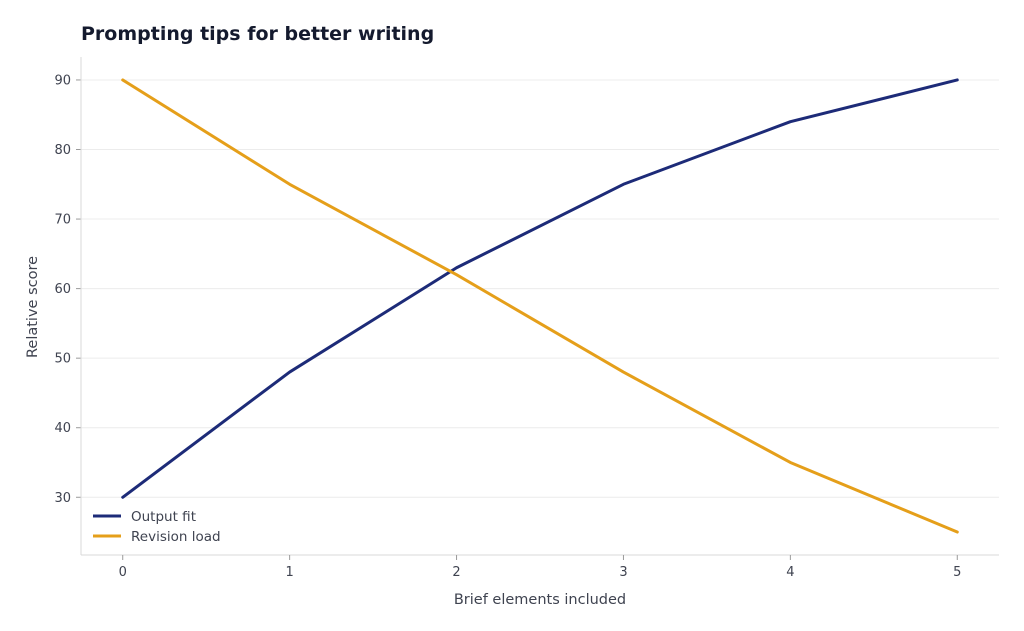 Image resolution: width=1024 pixels, height=631 pixels. What do you see at coordinates (123, 572) in the screenshot?
I see `x-tick-label: 0` at bounding box center [123, 572].